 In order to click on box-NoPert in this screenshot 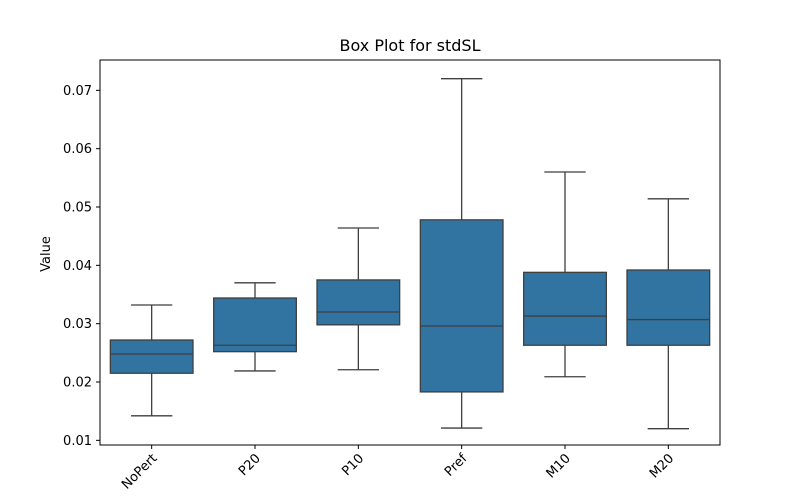, I will do `click(151, 360)`.